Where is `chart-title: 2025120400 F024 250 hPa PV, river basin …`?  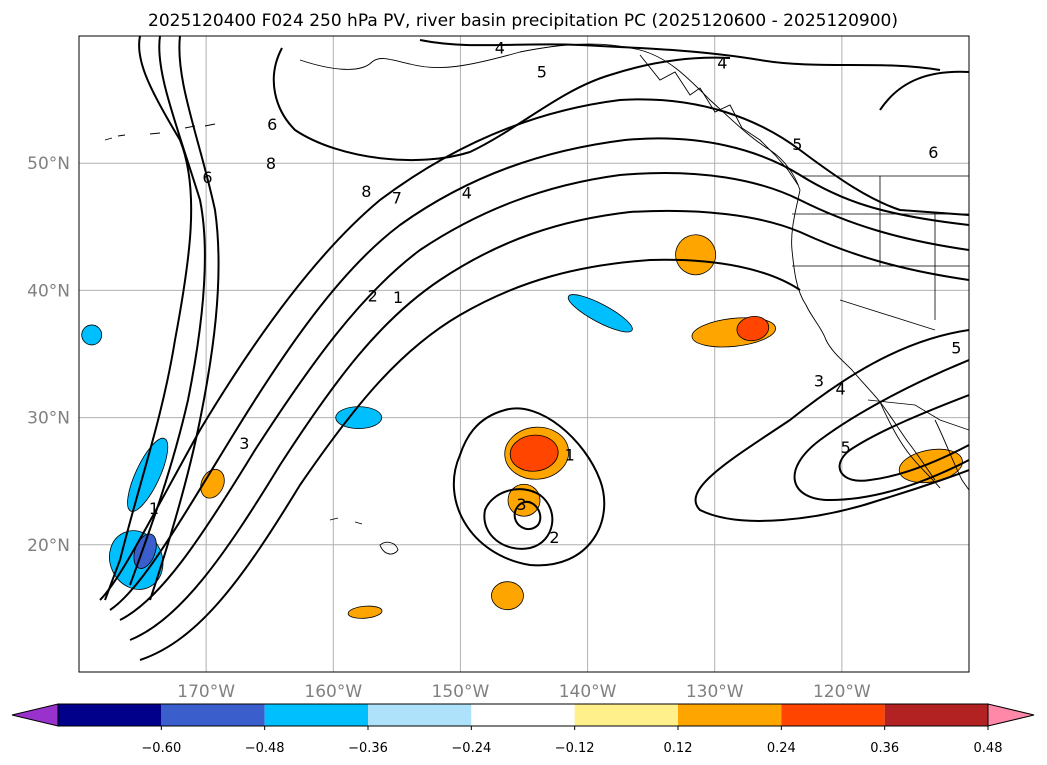
chart-title: 2025120400 F024 250 hPa PV, river basin … is located at coordinates (523, 21).